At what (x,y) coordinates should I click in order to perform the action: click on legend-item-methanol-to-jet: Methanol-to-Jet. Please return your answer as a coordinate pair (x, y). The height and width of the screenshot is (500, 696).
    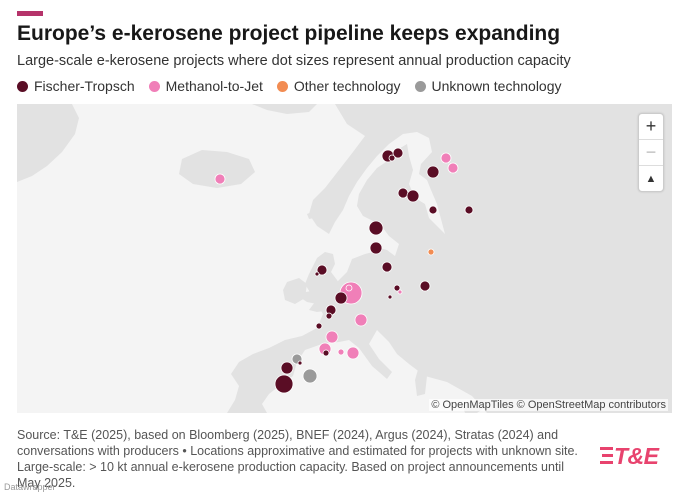
    Looking at the image, I should click on (205, 86).